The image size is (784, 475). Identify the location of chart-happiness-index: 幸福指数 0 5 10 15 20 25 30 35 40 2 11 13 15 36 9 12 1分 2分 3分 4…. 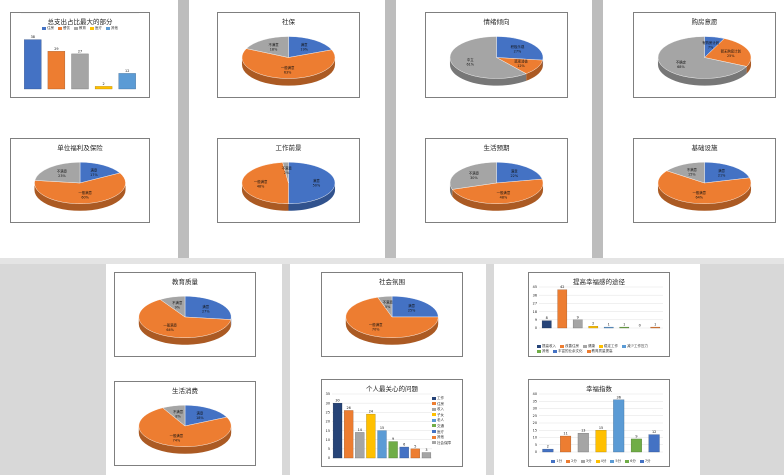
(599, 423).